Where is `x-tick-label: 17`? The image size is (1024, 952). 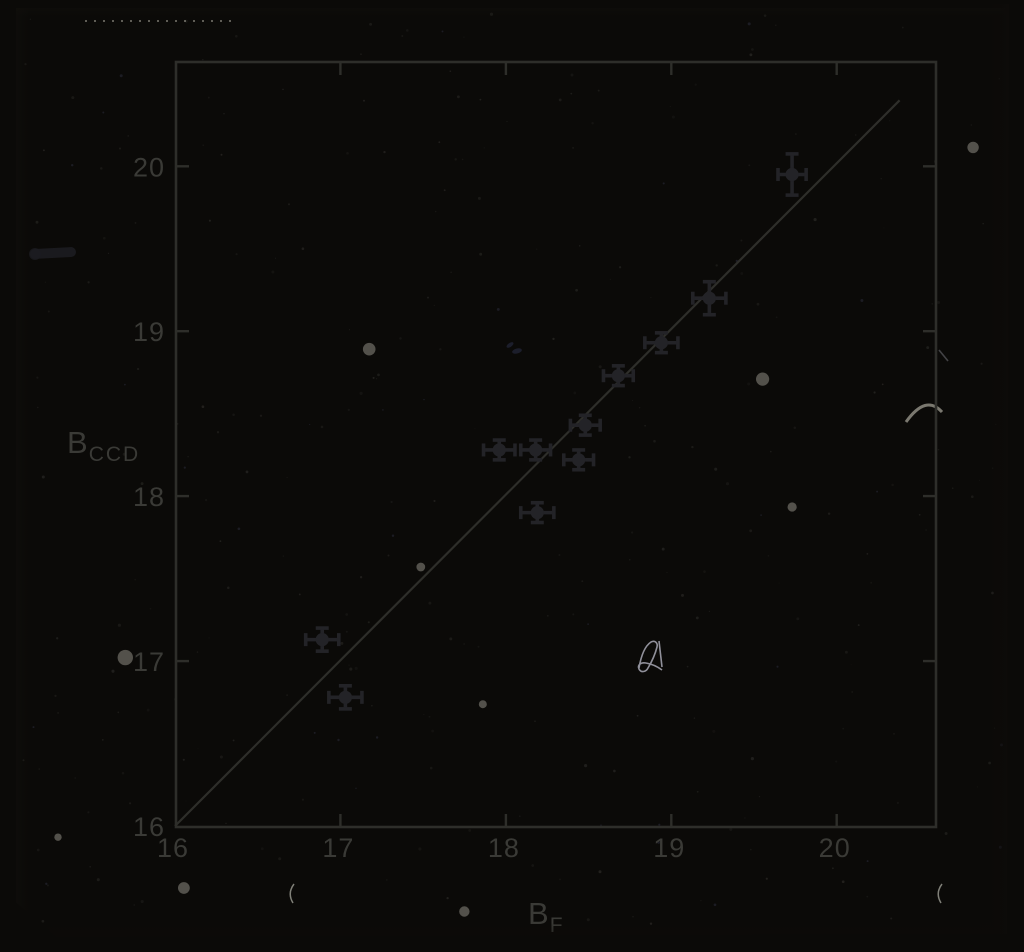 x-tick-label: 17 is located at coordinates (338, 848).